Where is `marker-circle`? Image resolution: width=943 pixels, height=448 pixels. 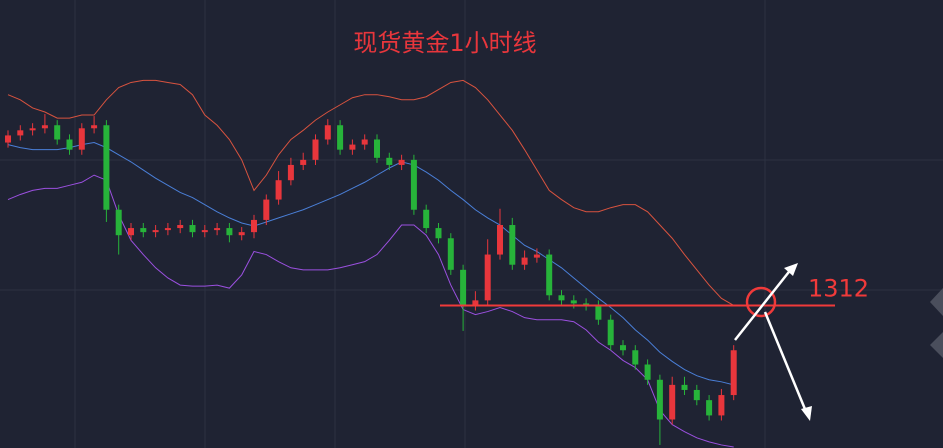 marker-circle is located at coordinates (761, 302).